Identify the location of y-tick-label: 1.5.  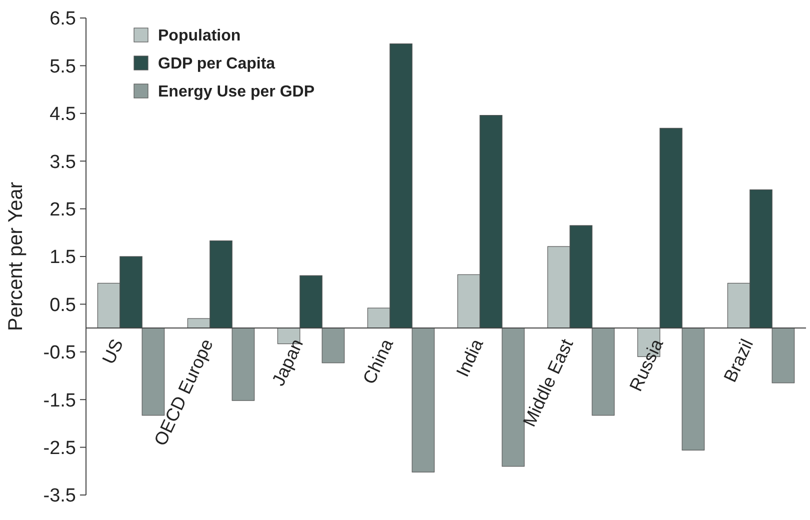
(63, 257).